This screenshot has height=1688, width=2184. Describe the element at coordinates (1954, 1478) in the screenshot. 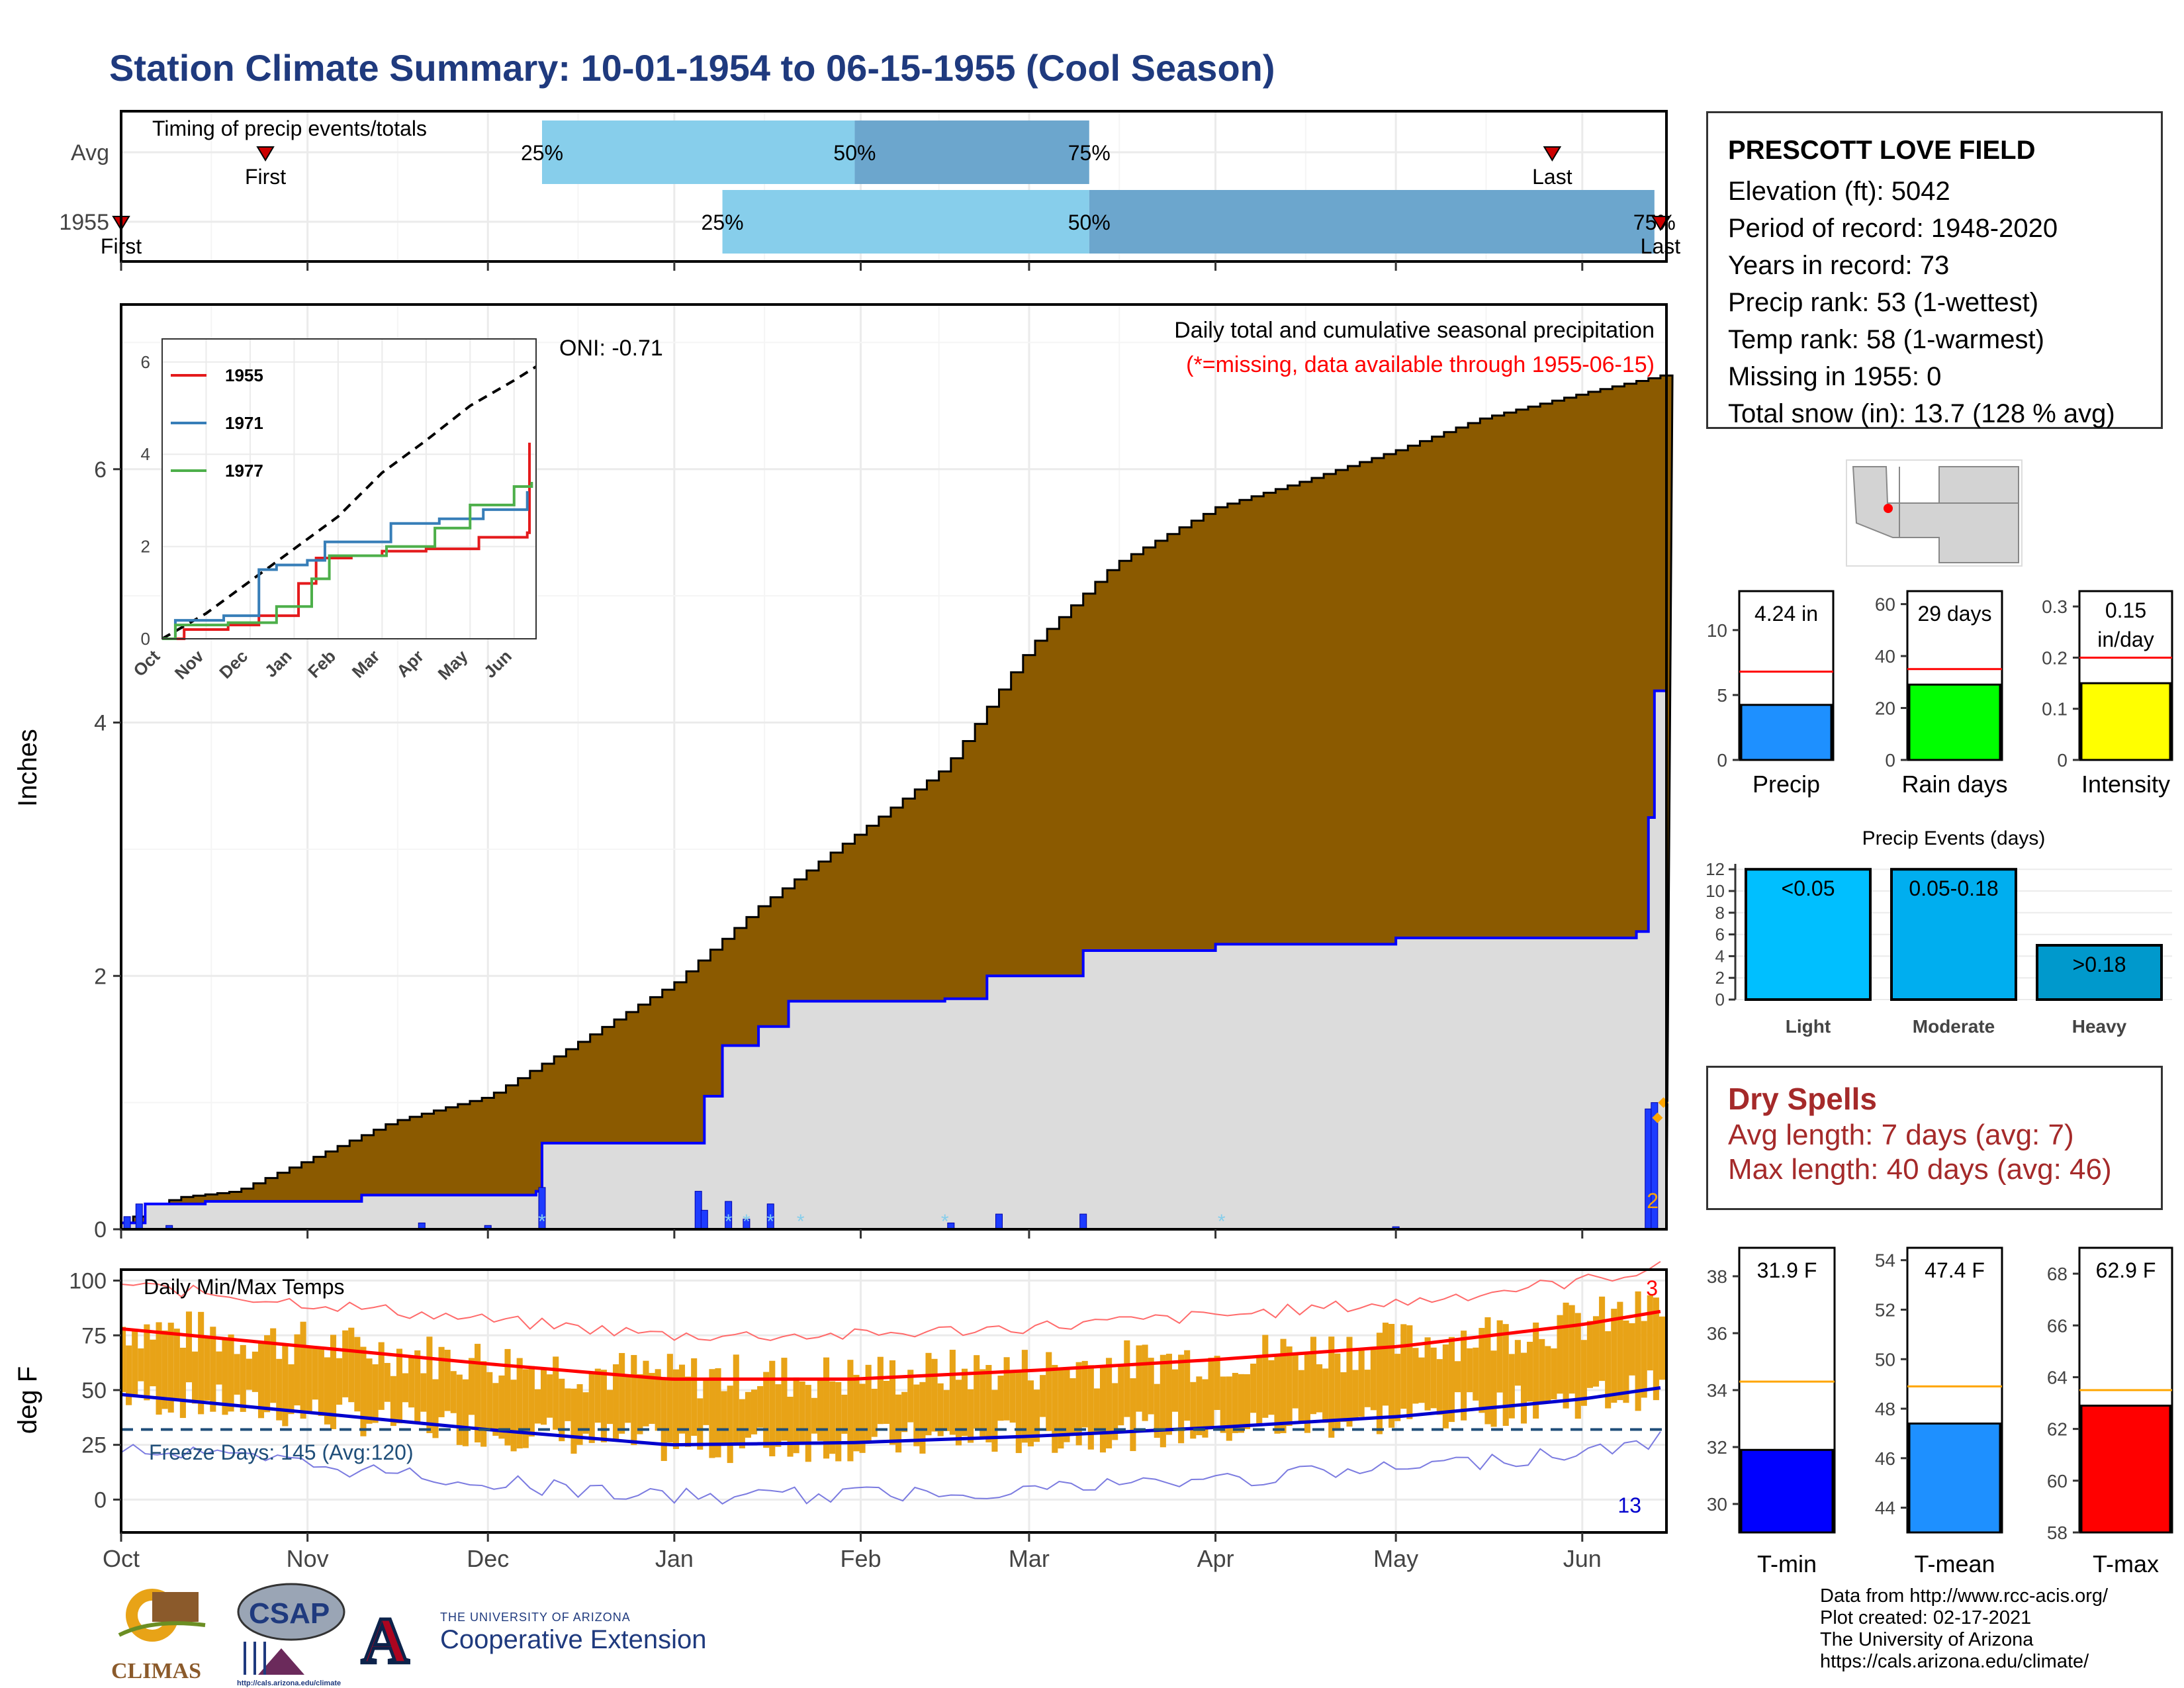

I see `tmean-summary-bar` at that location.